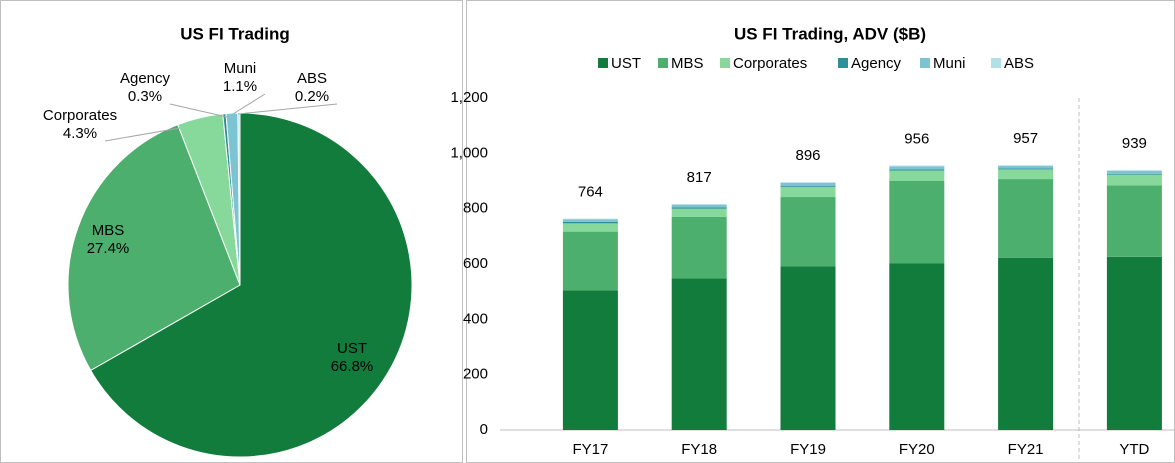 This screenshot has height=463, width=1175. I want to click on y-tick-label: 0, so click(484, 429).